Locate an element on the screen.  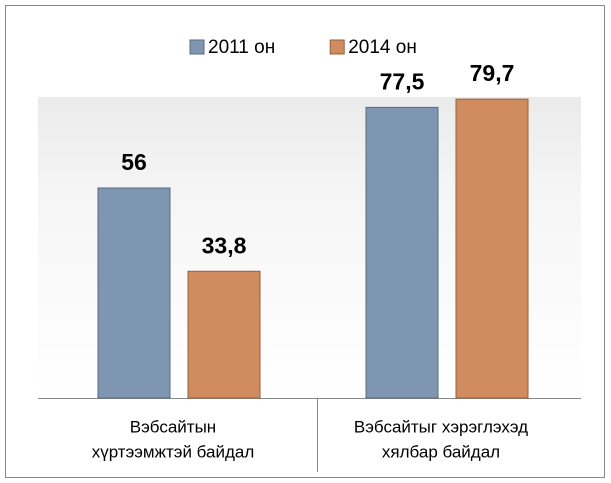
x-tick-label: хүртээмжтэй байдал is located at coordinates (173, 451).